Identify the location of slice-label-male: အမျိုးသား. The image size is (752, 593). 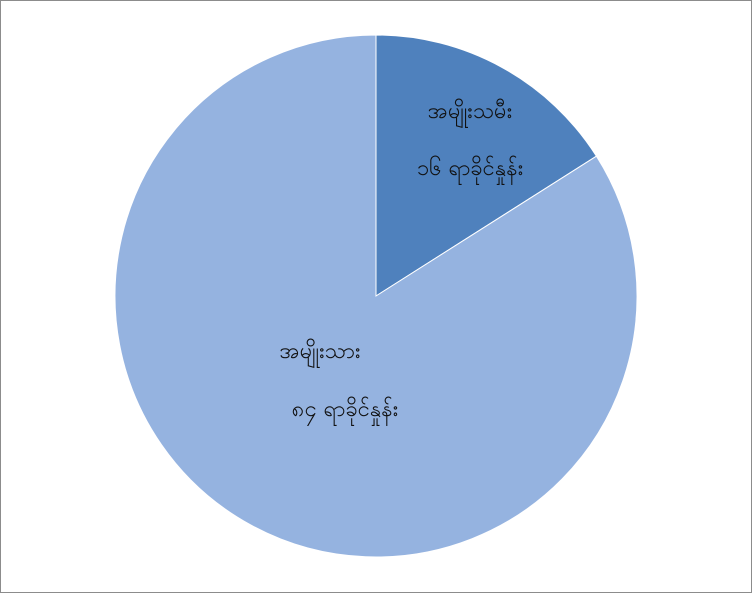
(320, 353).